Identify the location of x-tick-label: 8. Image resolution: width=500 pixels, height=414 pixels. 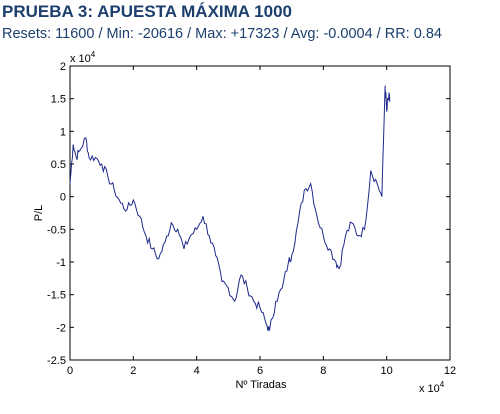
(323, 371).